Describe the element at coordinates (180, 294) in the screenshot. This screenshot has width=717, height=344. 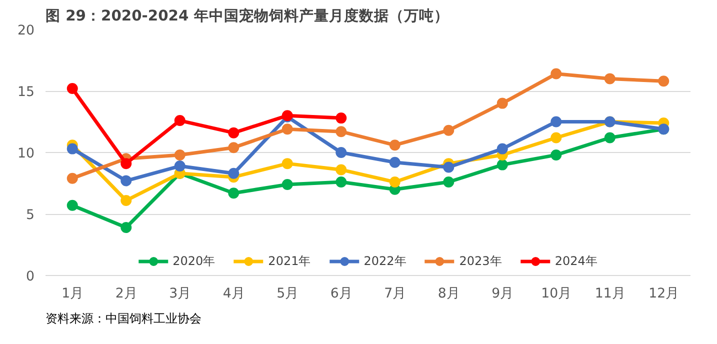
I see `x-tick-label: 3月` at that location.